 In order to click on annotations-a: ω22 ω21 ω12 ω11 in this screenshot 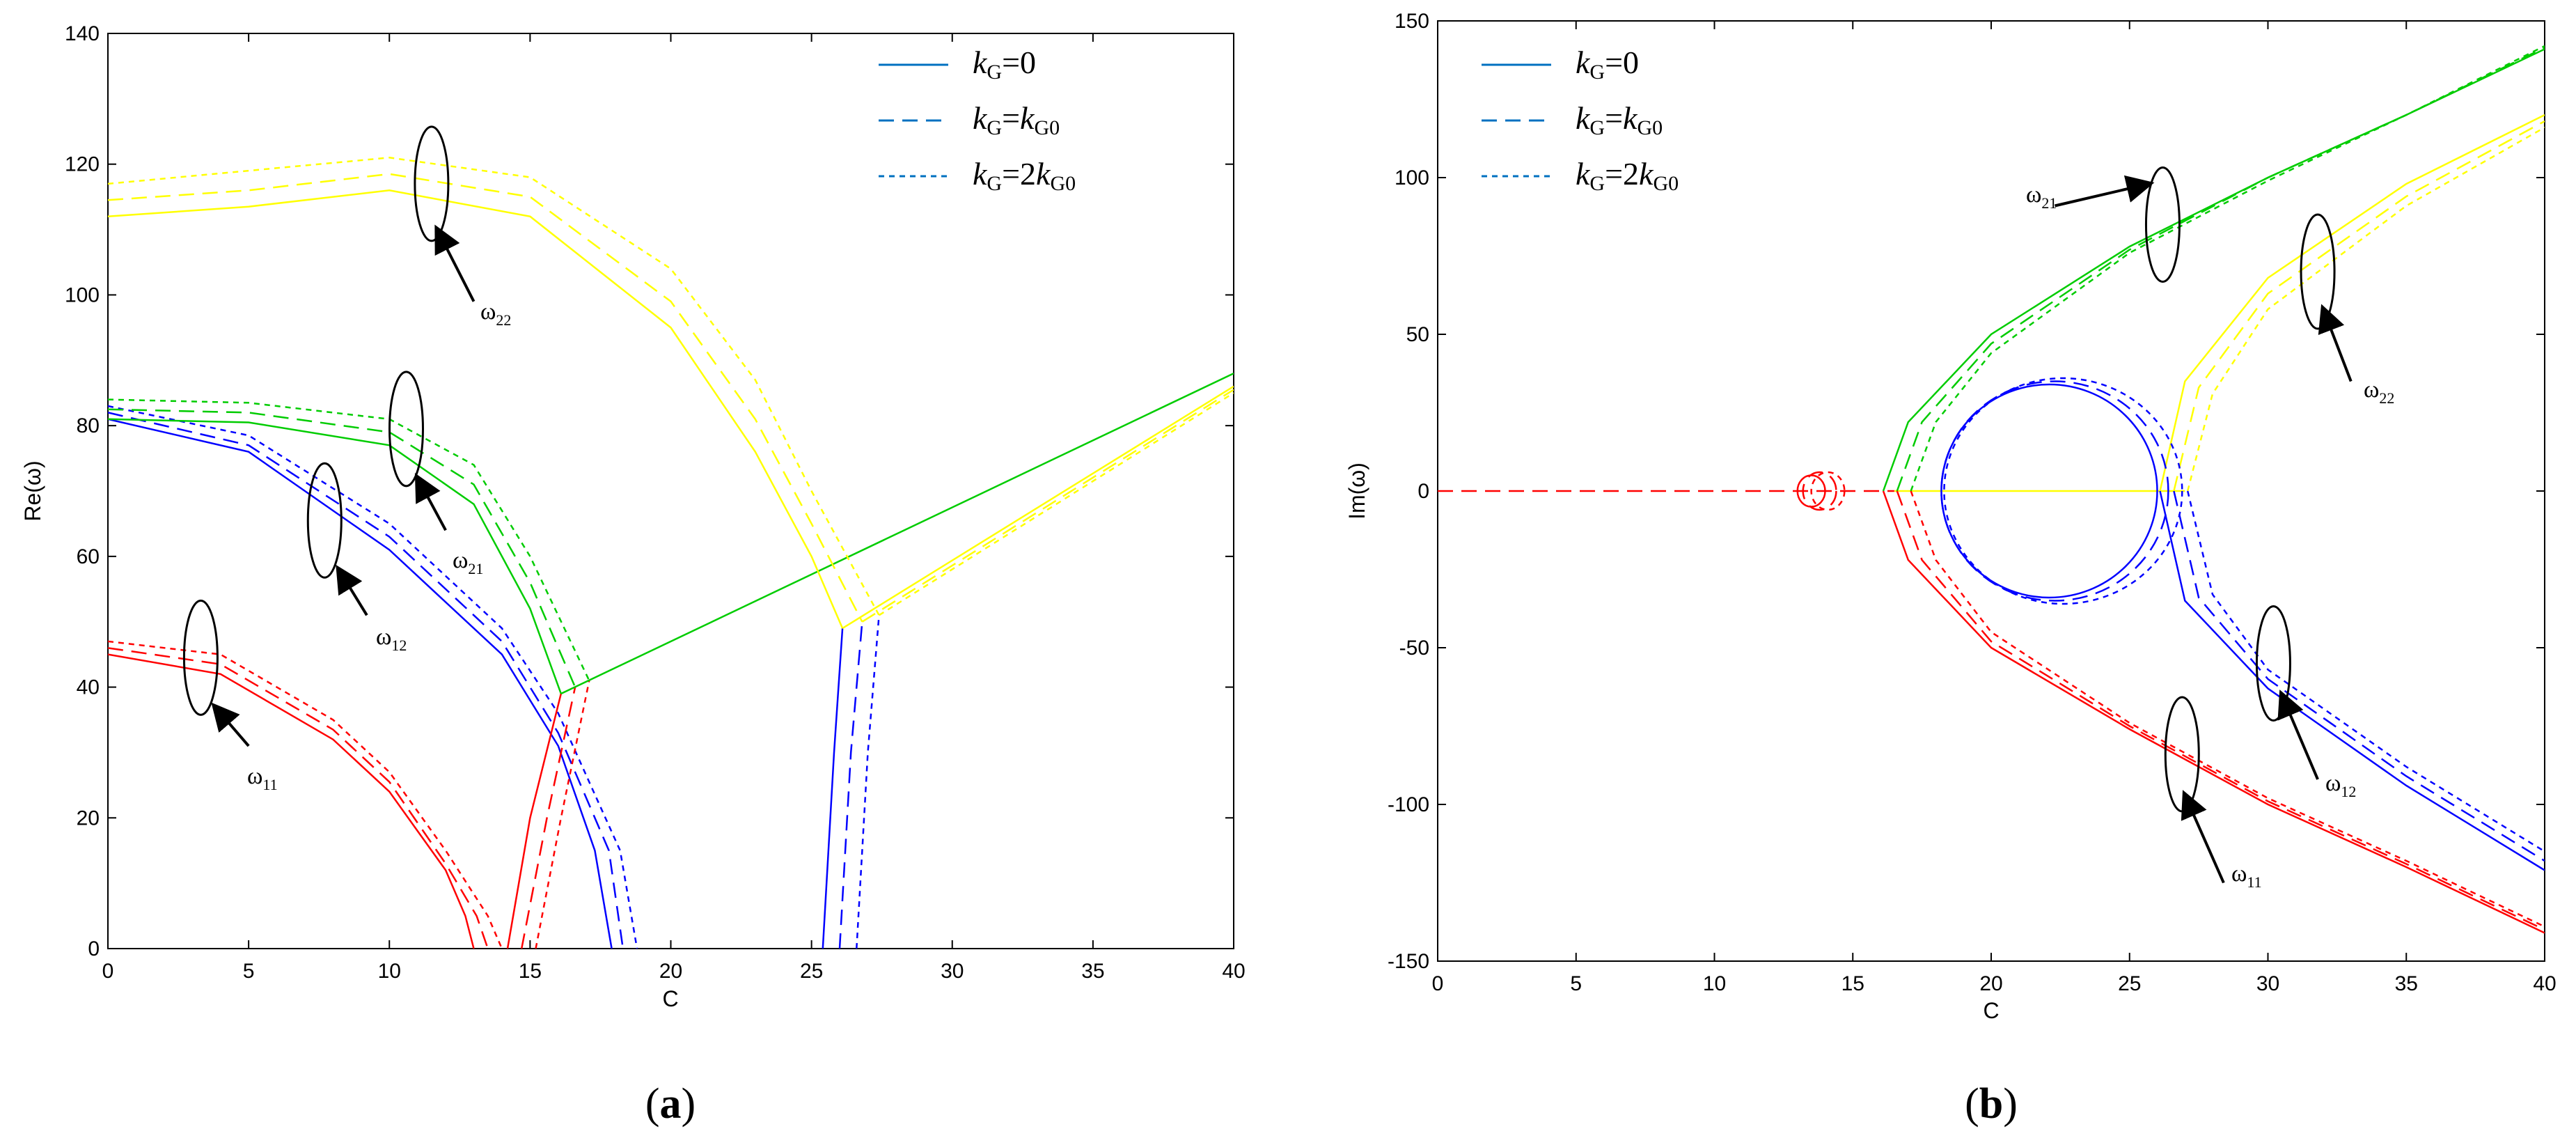, I will do `click(346, 459)`.